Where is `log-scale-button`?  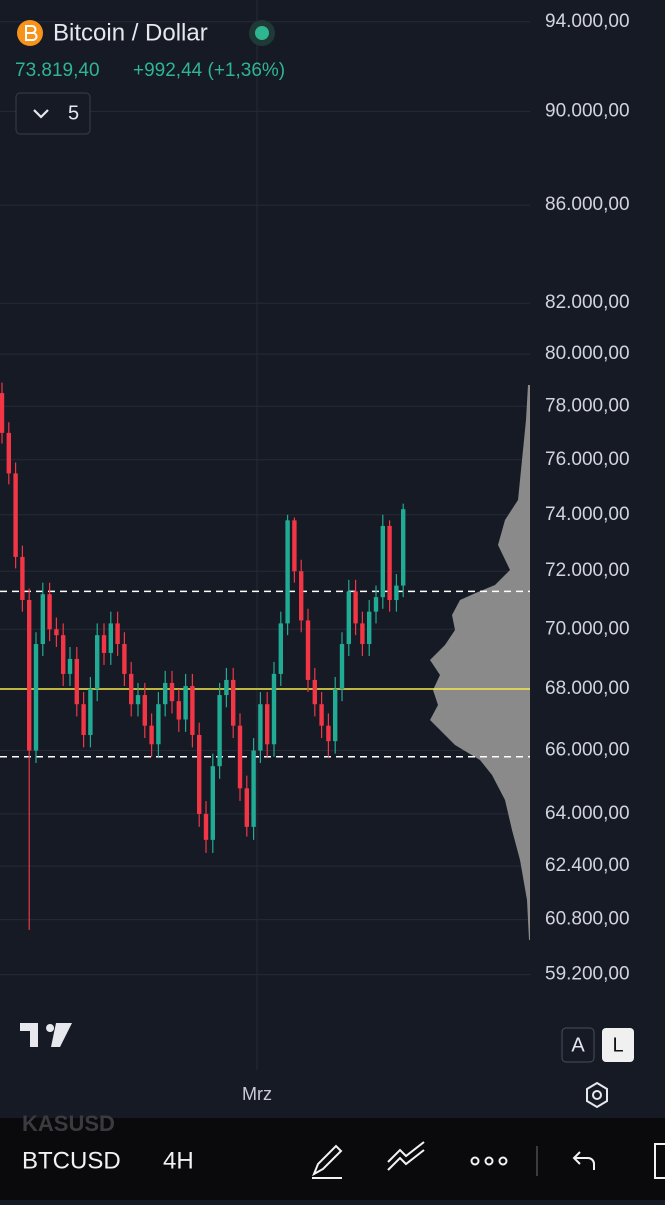 log-scale-button is located at coordinates (618, 1045).